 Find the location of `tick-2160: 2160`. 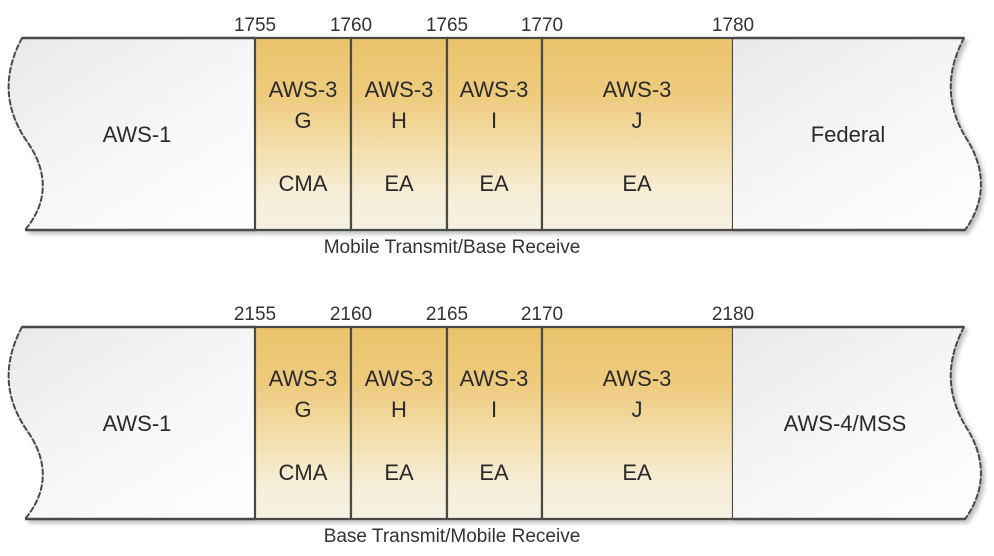

tick-2160: 2160 is located at coordinates (351, 314).